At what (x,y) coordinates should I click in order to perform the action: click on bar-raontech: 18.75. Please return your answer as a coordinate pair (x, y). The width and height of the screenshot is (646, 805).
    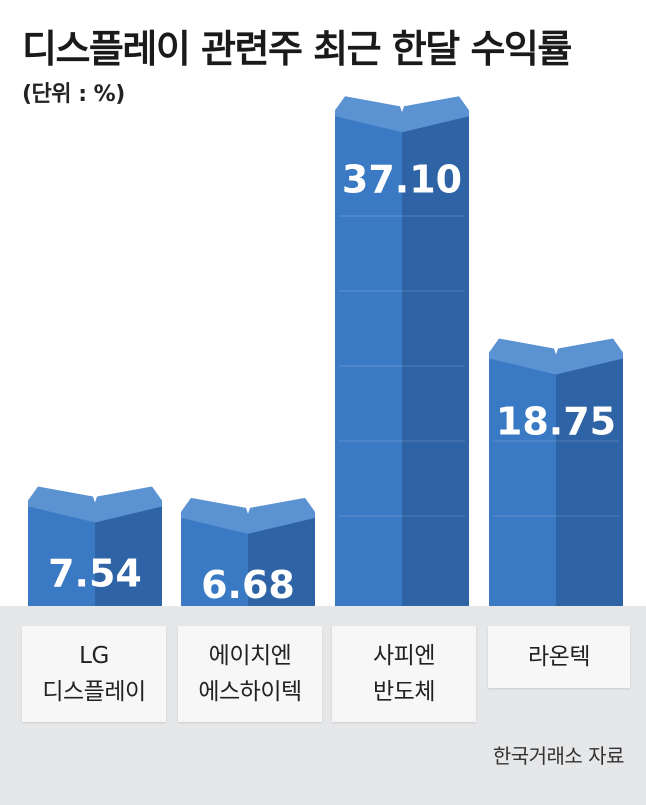
    Looking at the image, I should click on (556, 472).